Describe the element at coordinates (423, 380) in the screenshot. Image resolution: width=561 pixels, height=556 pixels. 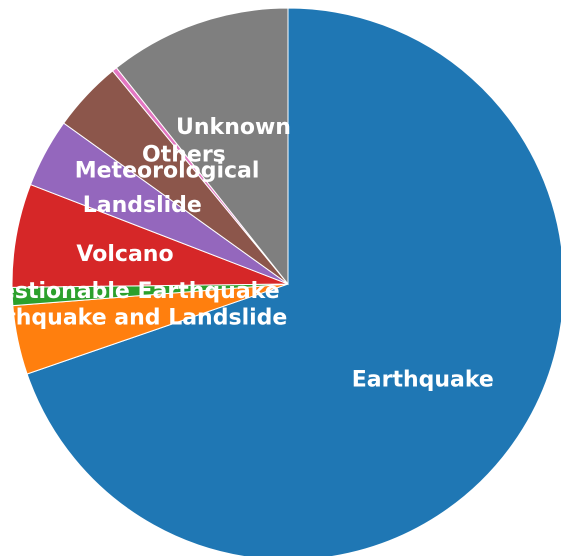
I see `slice-label-earthquake: Earthquake` at that location.